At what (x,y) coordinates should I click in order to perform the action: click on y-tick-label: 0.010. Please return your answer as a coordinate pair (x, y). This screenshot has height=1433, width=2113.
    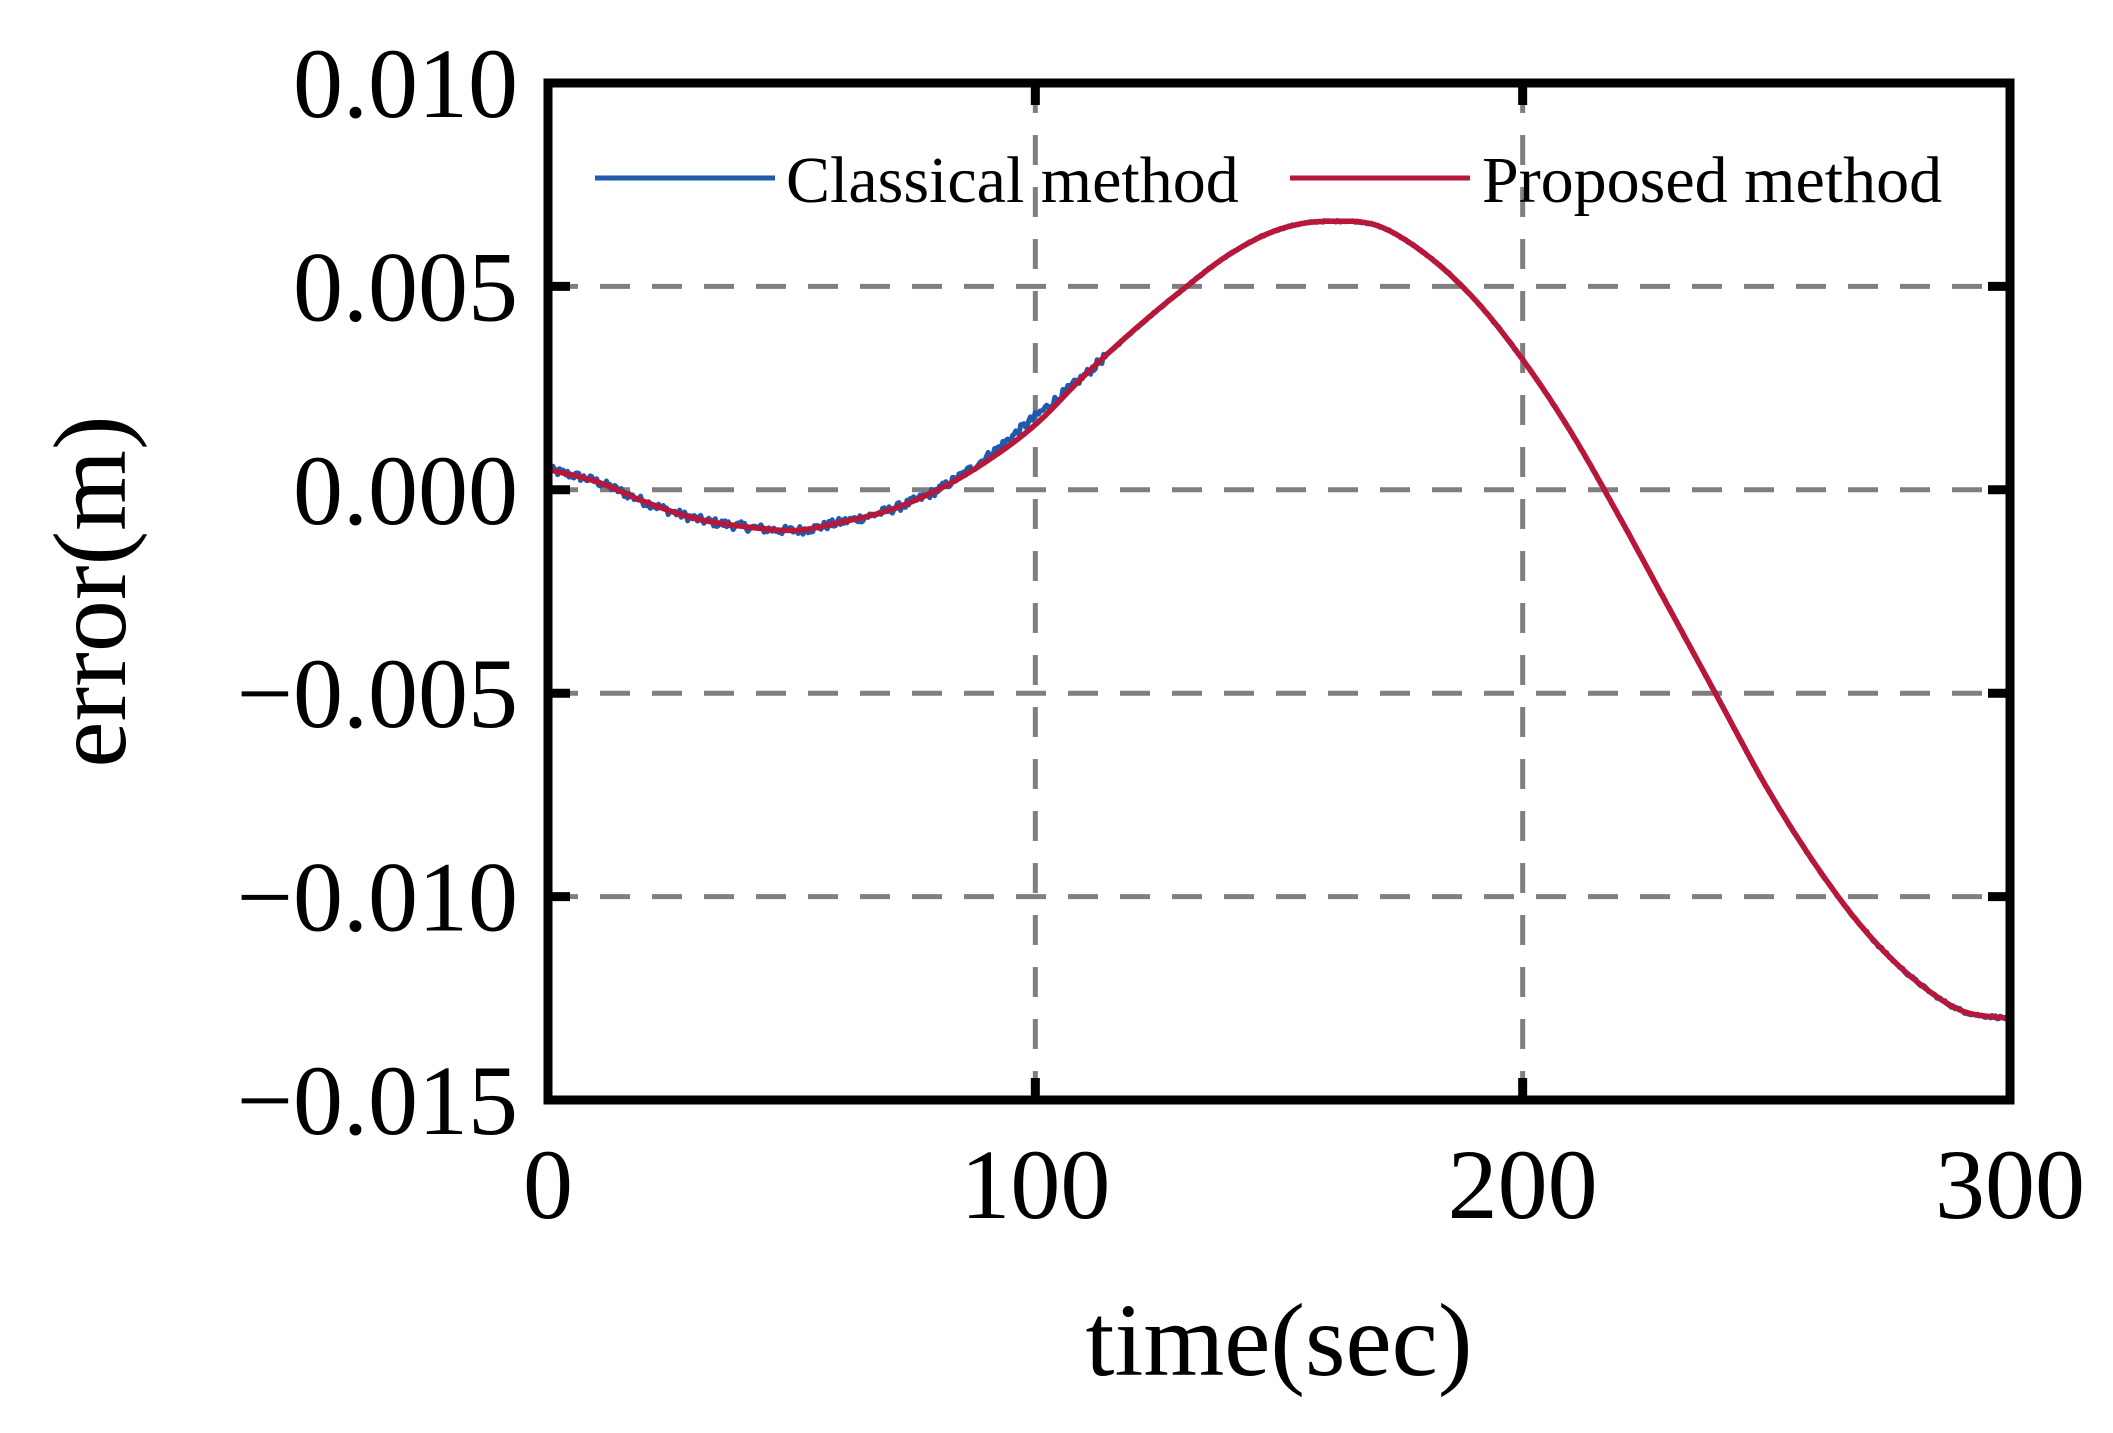
    Looking at the image, I should click on (405, 83).